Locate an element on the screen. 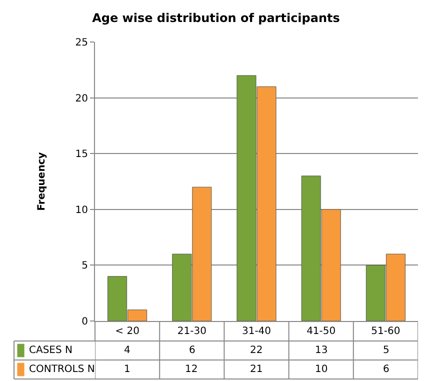  data-label: 22 is located at coordinates (256, 350).